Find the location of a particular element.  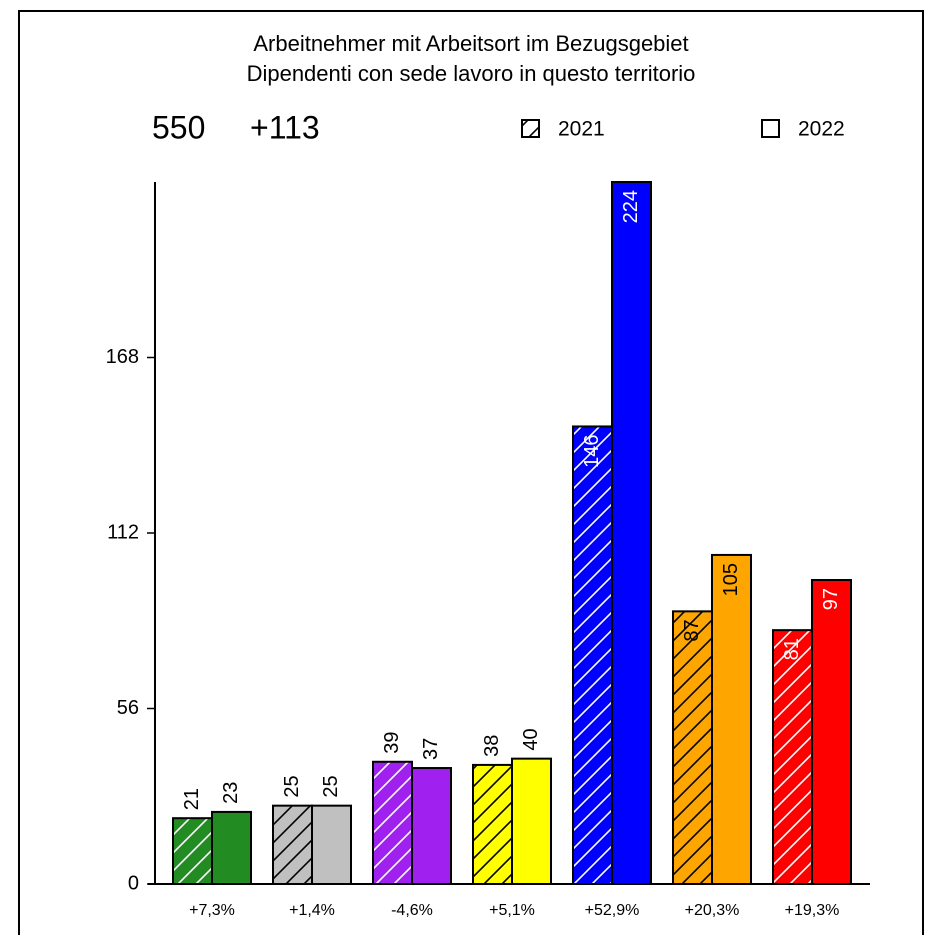

value-label: 21 is located at coordinates (192, 799).